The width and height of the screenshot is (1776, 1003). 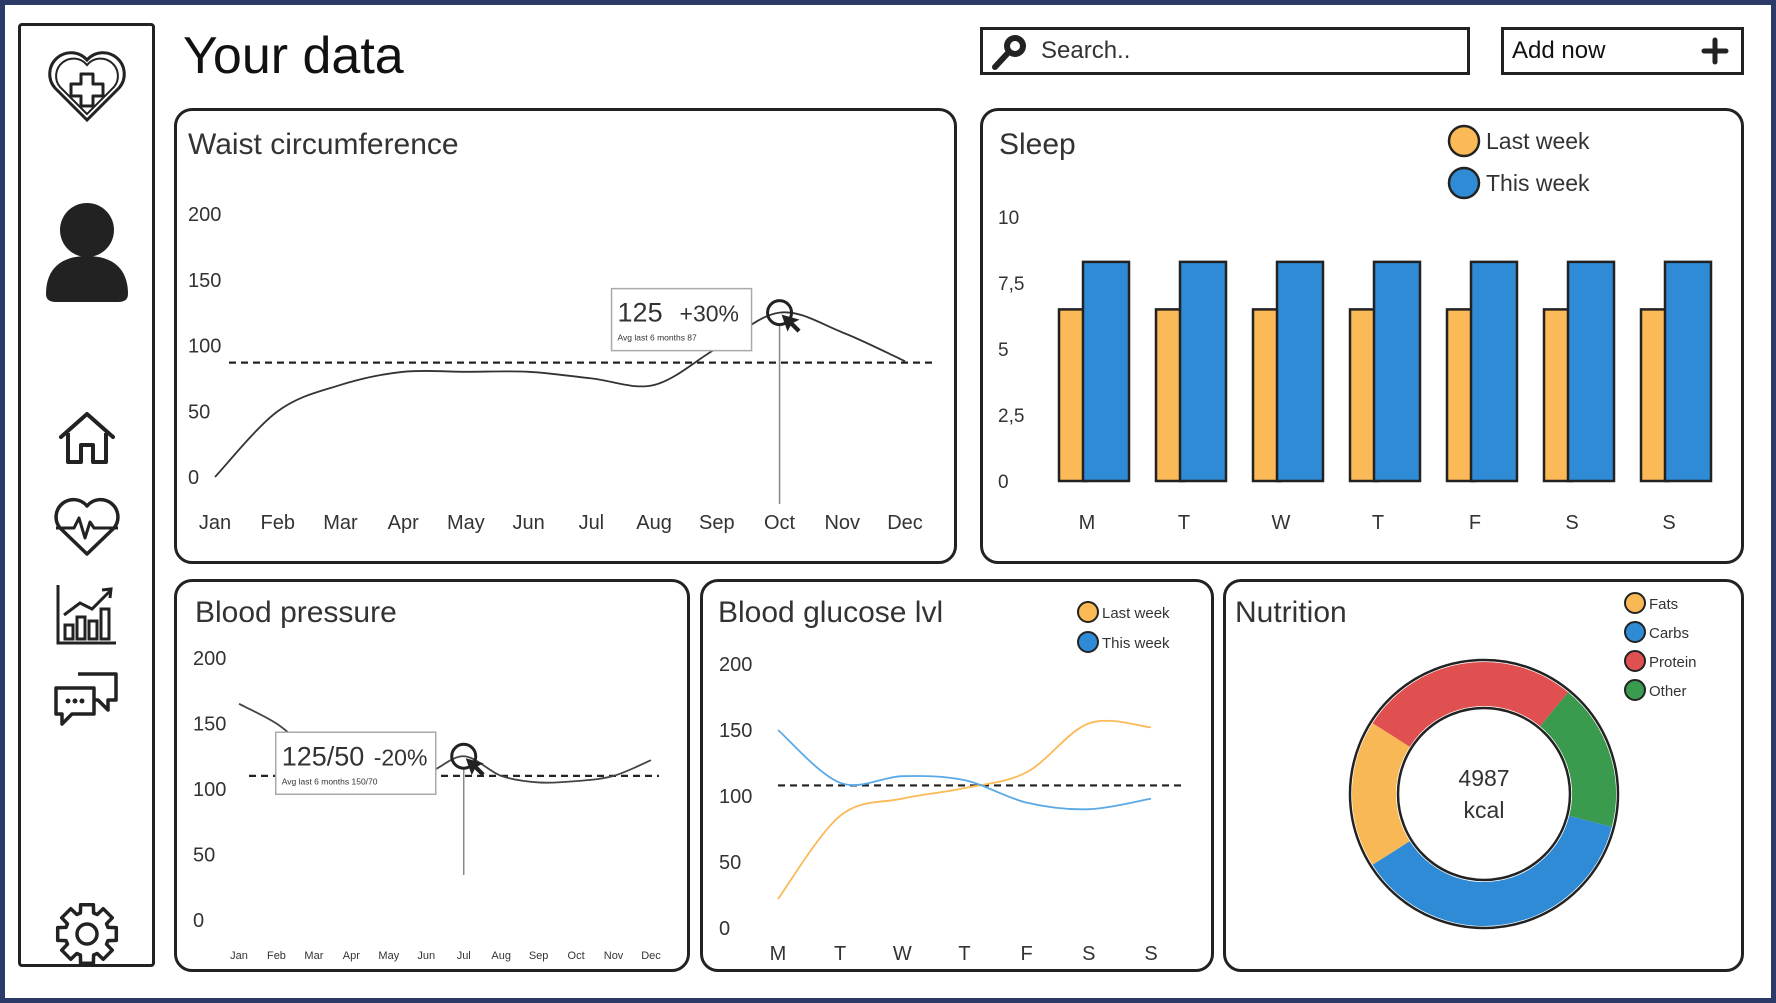 What do you see at coordinates (539, 956) in the screenshot?
I see `x-tick-label: Sep` at bounding box center [539, 956].